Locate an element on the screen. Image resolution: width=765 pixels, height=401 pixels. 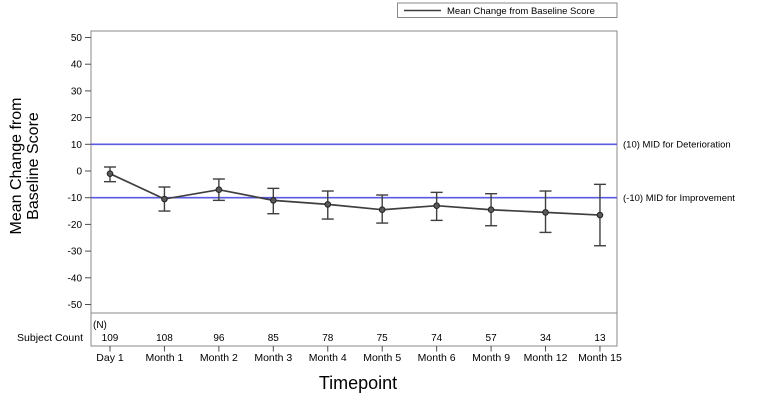
y-tick-label: -30 is located at coordinates (75, 252).